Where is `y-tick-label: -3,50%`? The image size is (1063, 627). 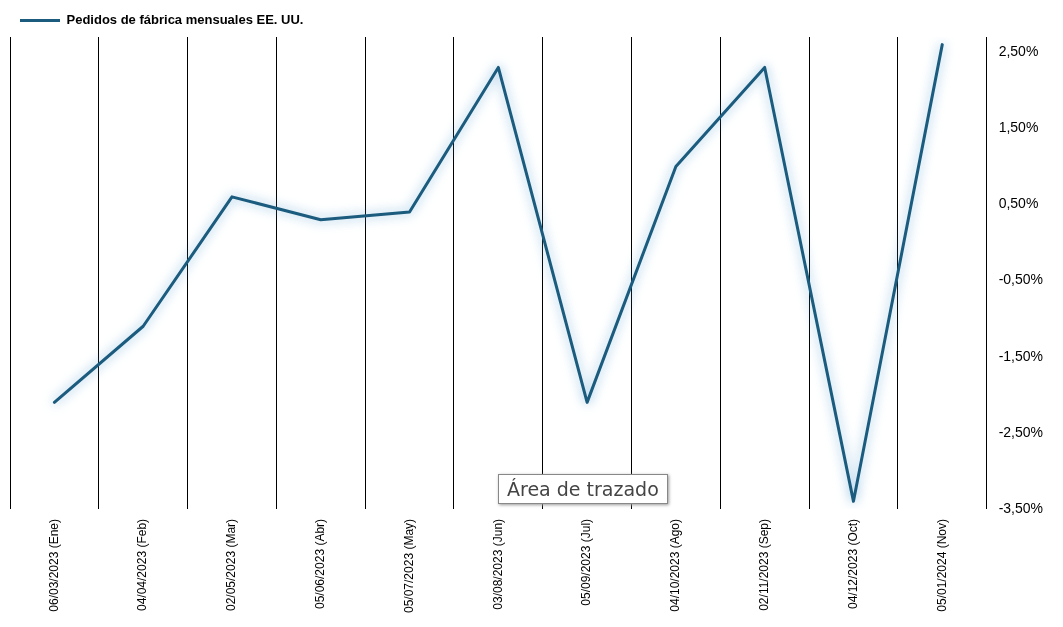 y-tick-label: -3,50% is located at coordinates (1020, 507).